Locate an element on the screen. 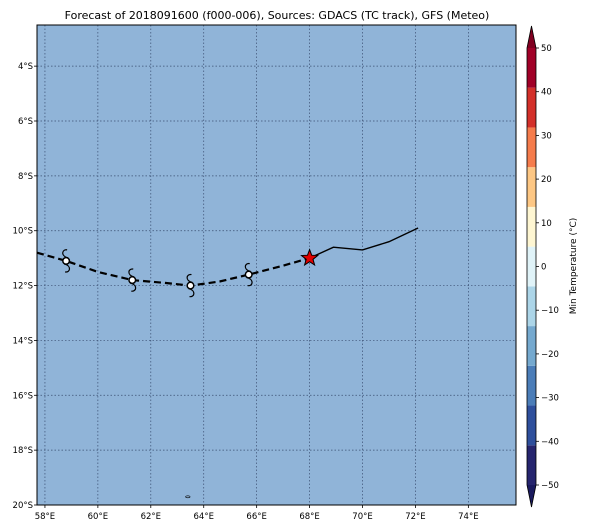 Image resolution: width=591 pixels, height=529 pixels. x-tick-label: 58°E is located at coordinates (45, 517).